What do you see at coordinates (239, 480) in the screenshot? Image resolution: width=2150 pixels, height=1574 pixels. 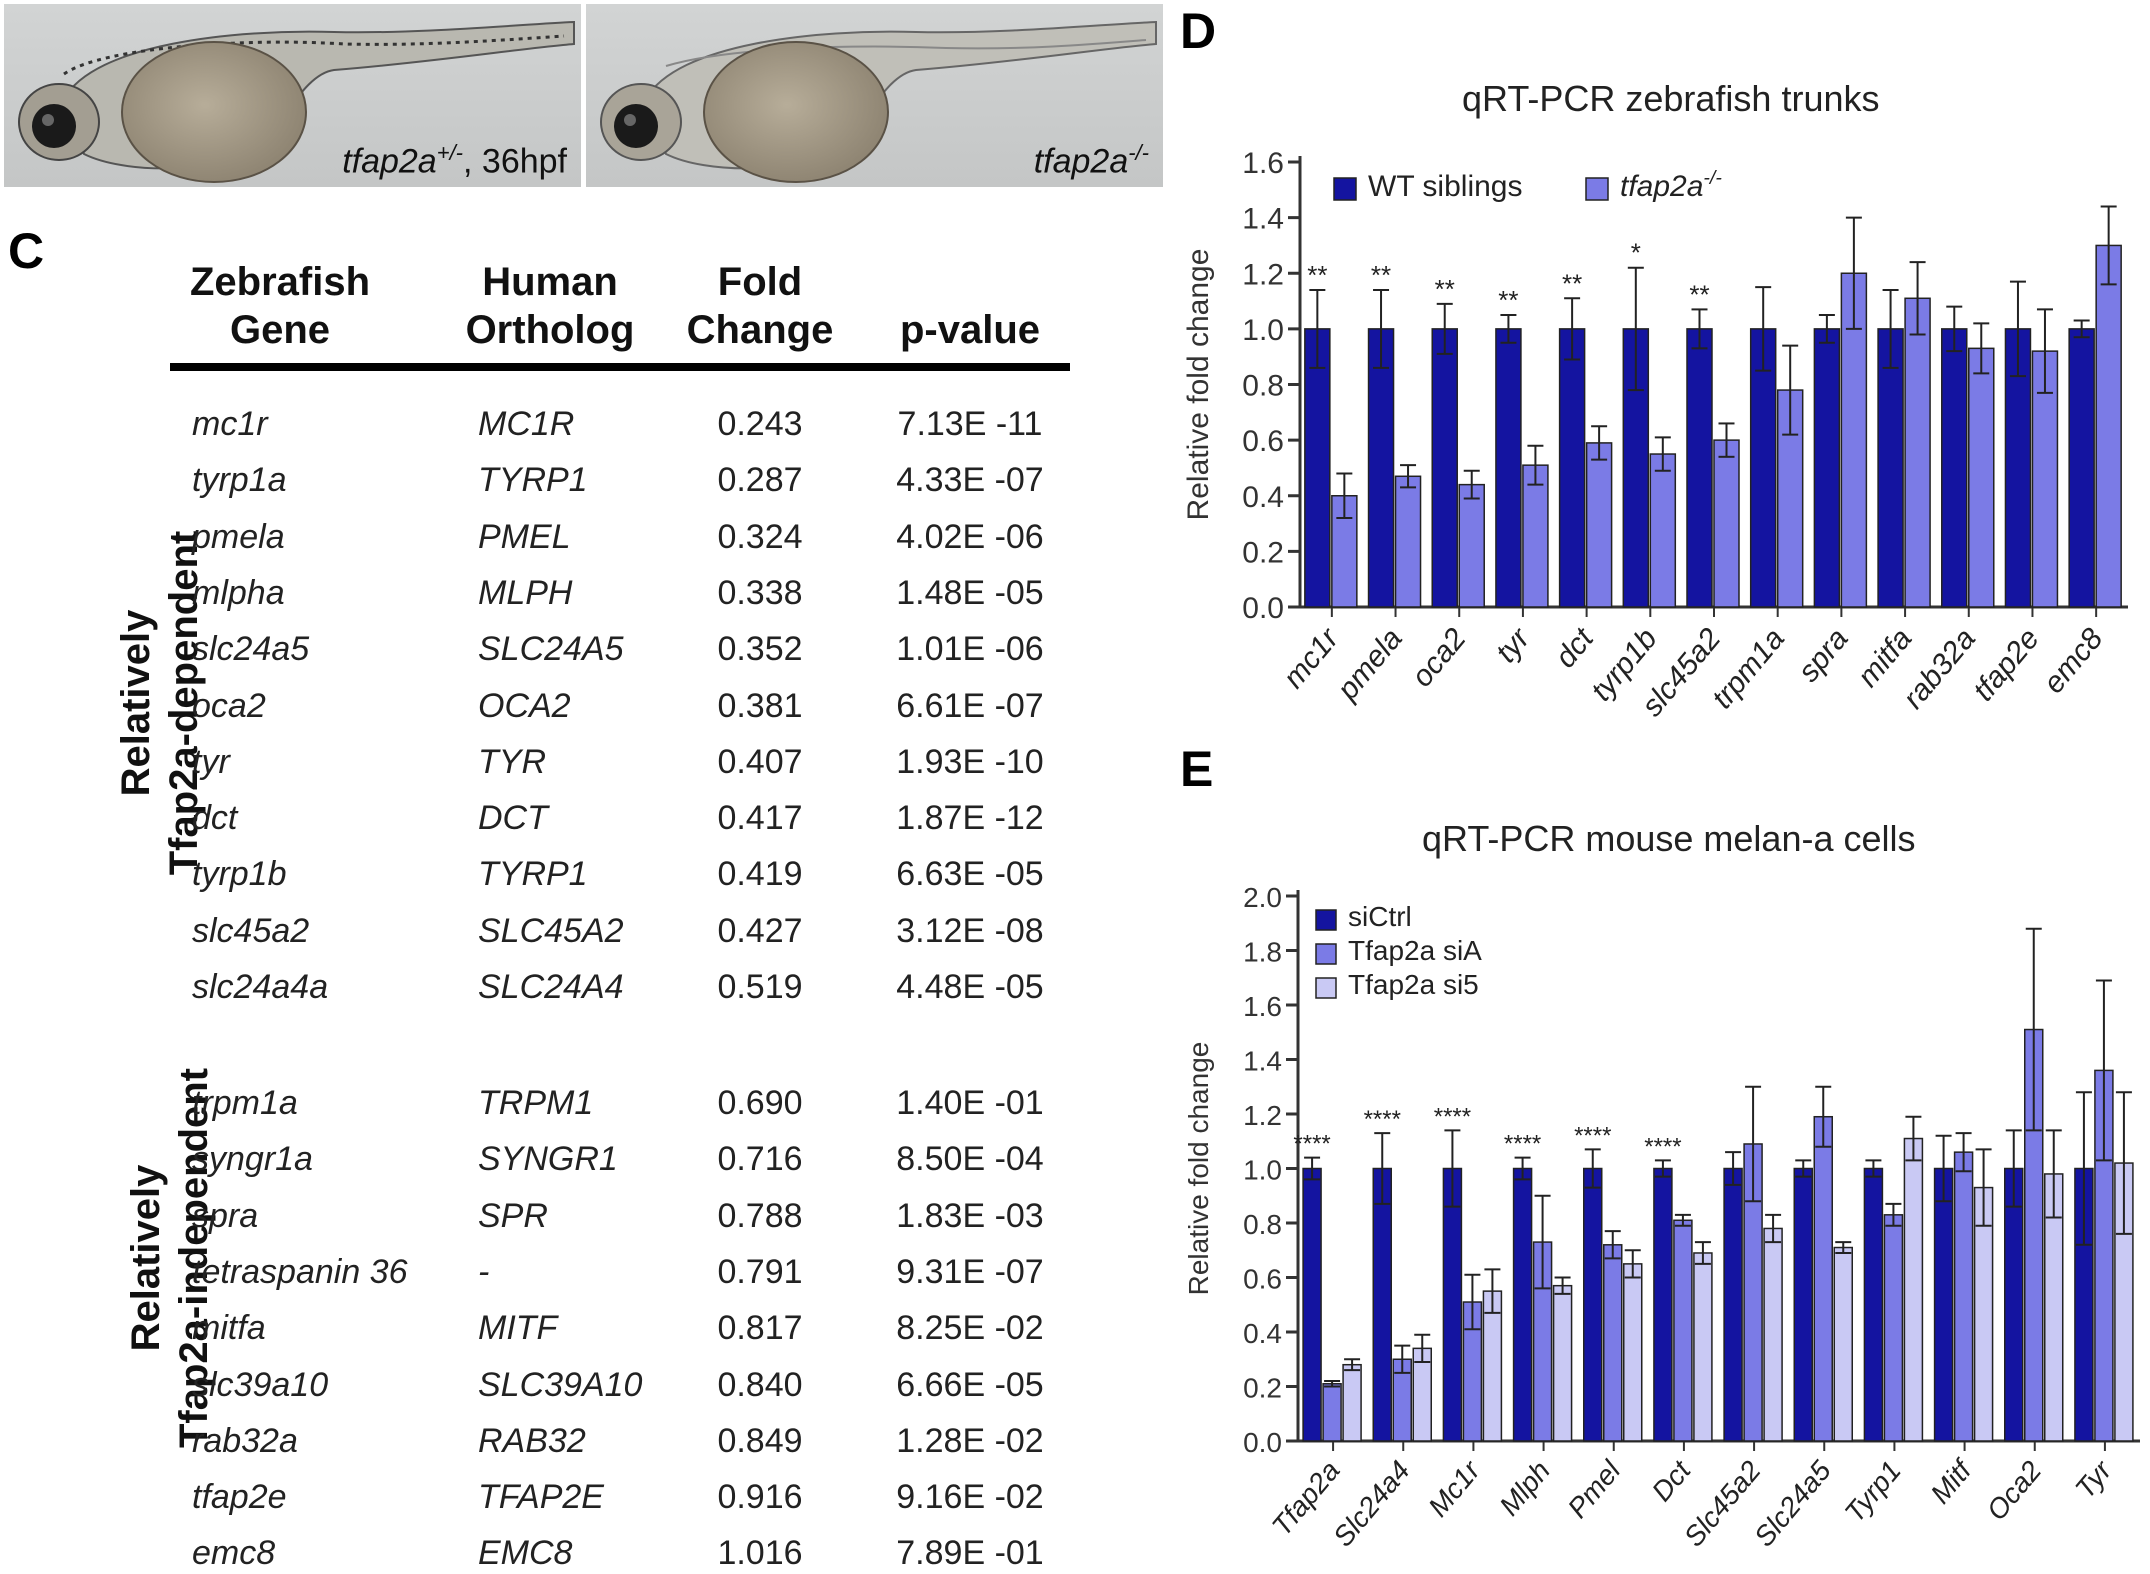 I see `table-cell-gene: tyrp1a` at bounding box center [239, 480].